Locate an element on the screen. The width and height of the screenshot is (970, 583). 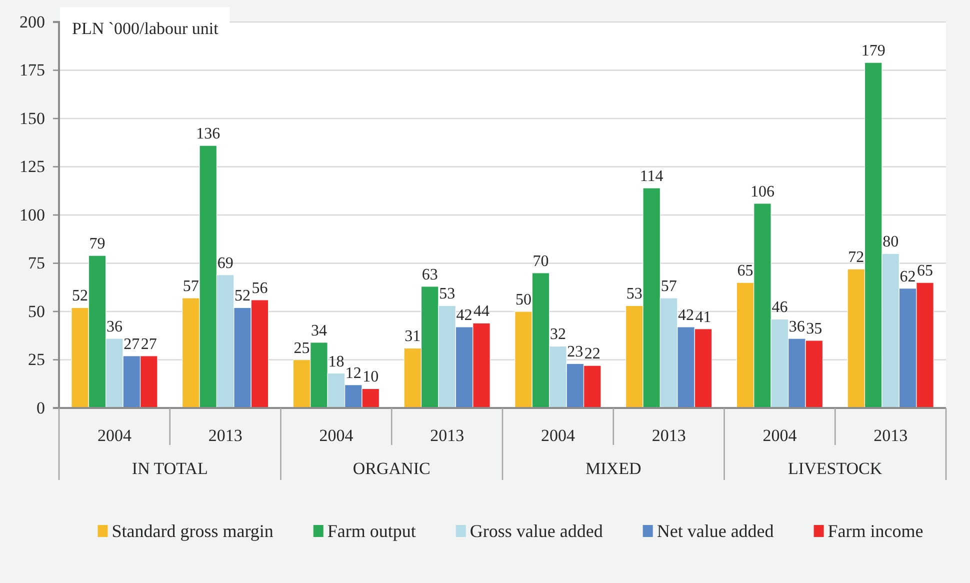
data-label: 72 is located at coordinates (856, 257).